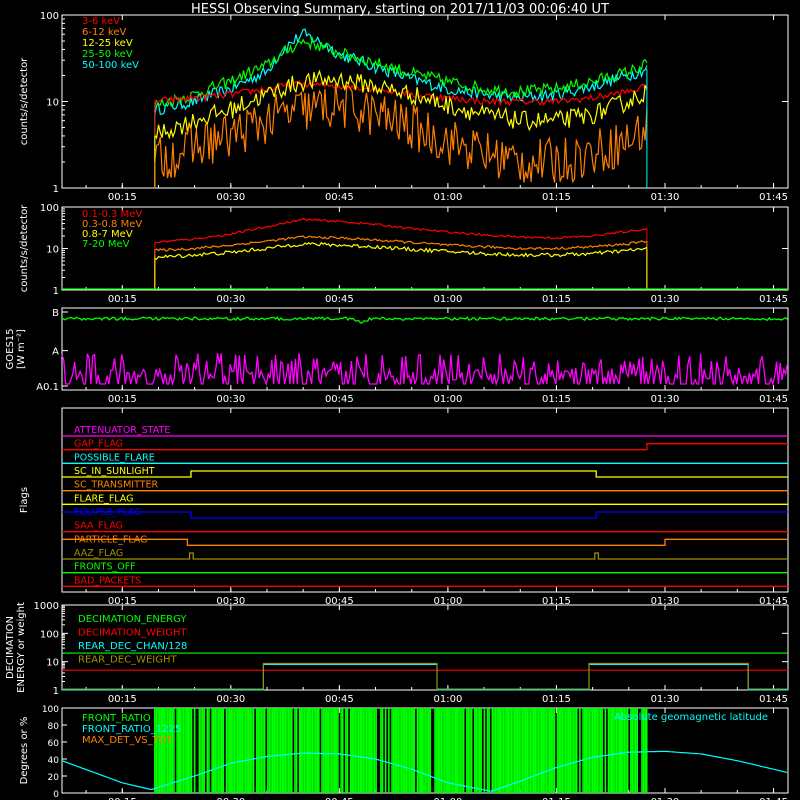  Describe the element at coordinates (122, 399) in the screenshot. I see `goes-xtick-label: 00:15` at that location.